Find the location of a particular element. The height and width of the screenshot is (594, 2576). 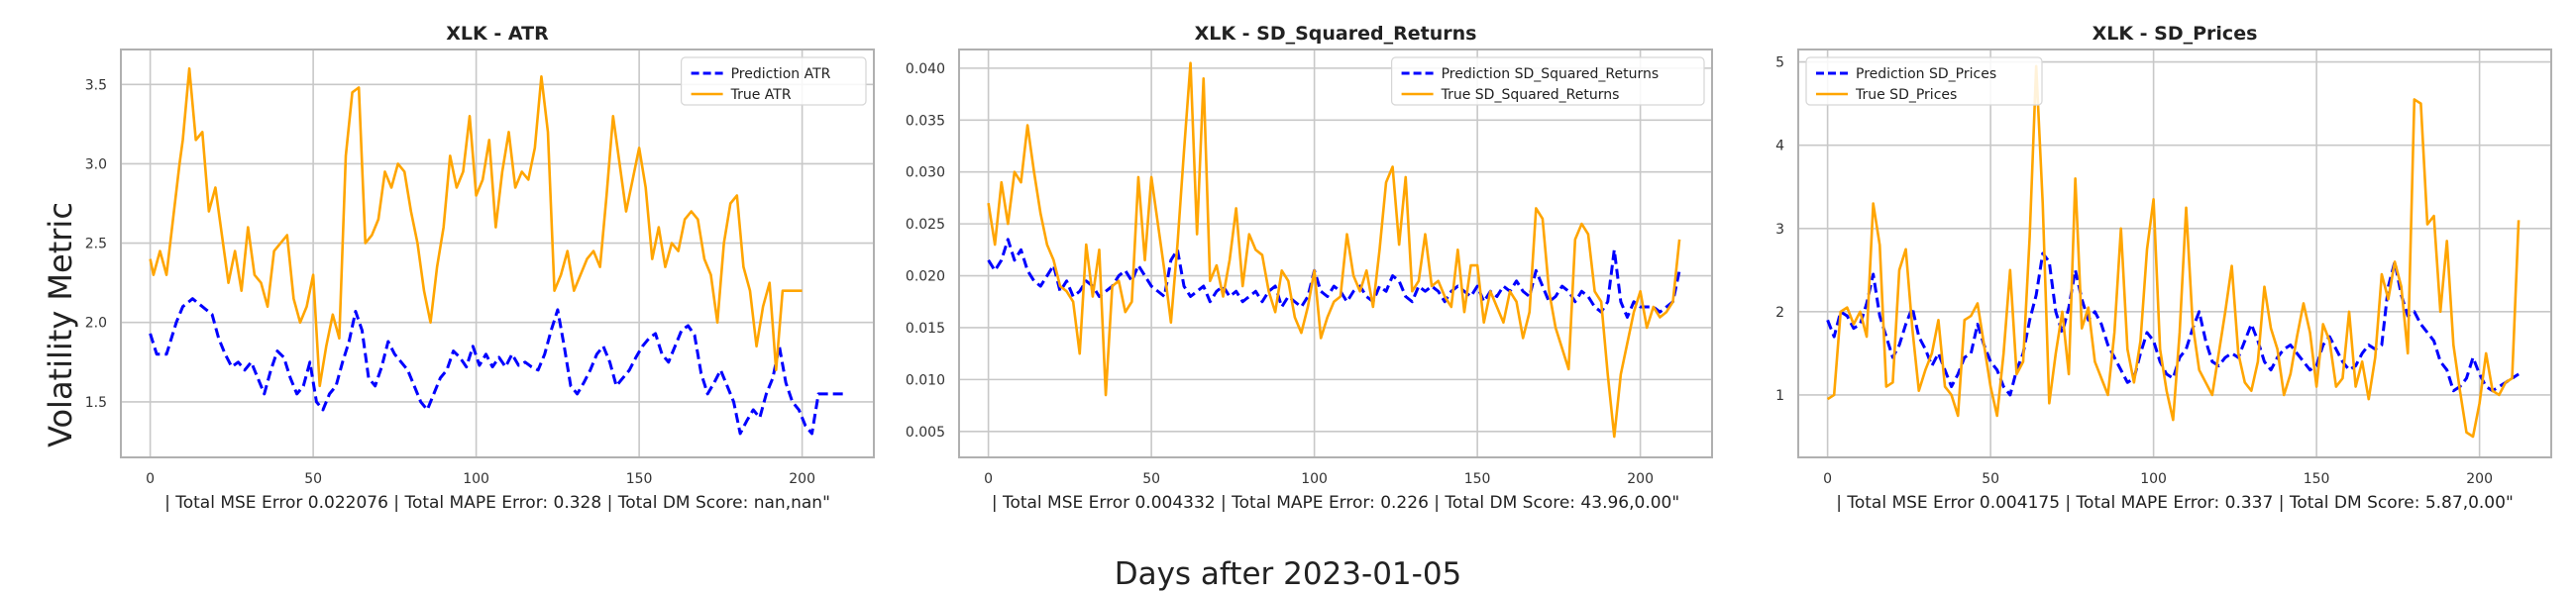

y-tick-label: 0.015 is located at coordinates (925, 329).